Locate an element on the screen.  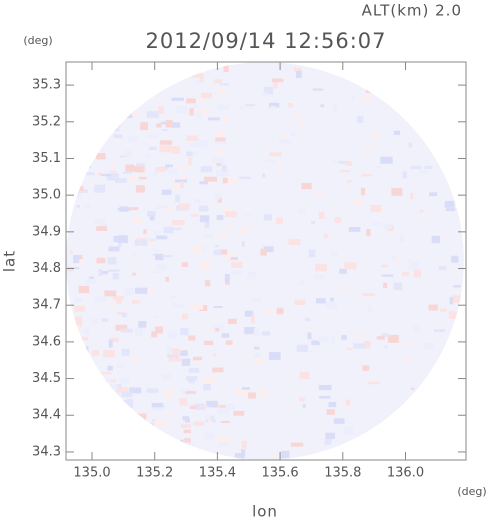
x-tick-label: 136.0 is located at coordinates (405, 473).